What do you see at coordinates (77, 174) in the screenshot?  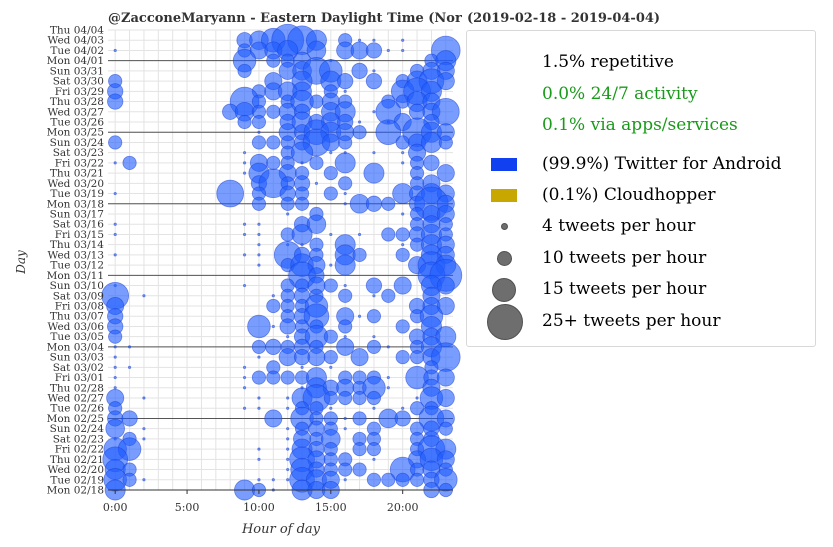 I see `y-tick-label: Thu 03/21` at bounding box center [77, 174].